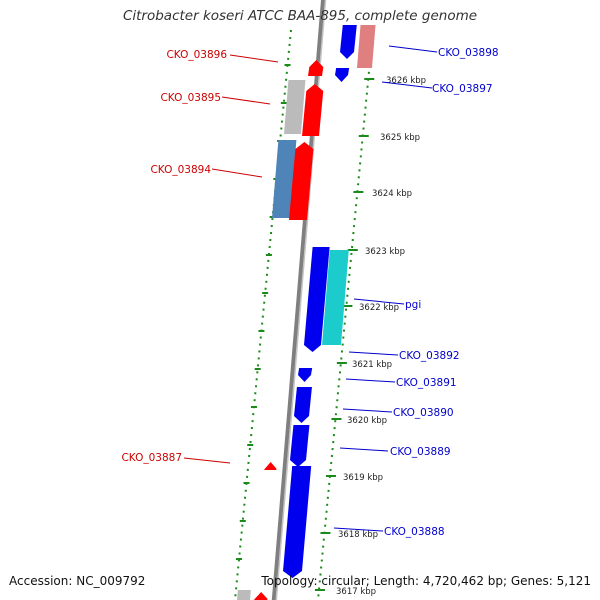 The height and width of the screenshot is (600, 600). Describe the element at coordinates (190, 98) in the screenshot. I see `gene-label-CKO_03895: CKO_03895` at that location.